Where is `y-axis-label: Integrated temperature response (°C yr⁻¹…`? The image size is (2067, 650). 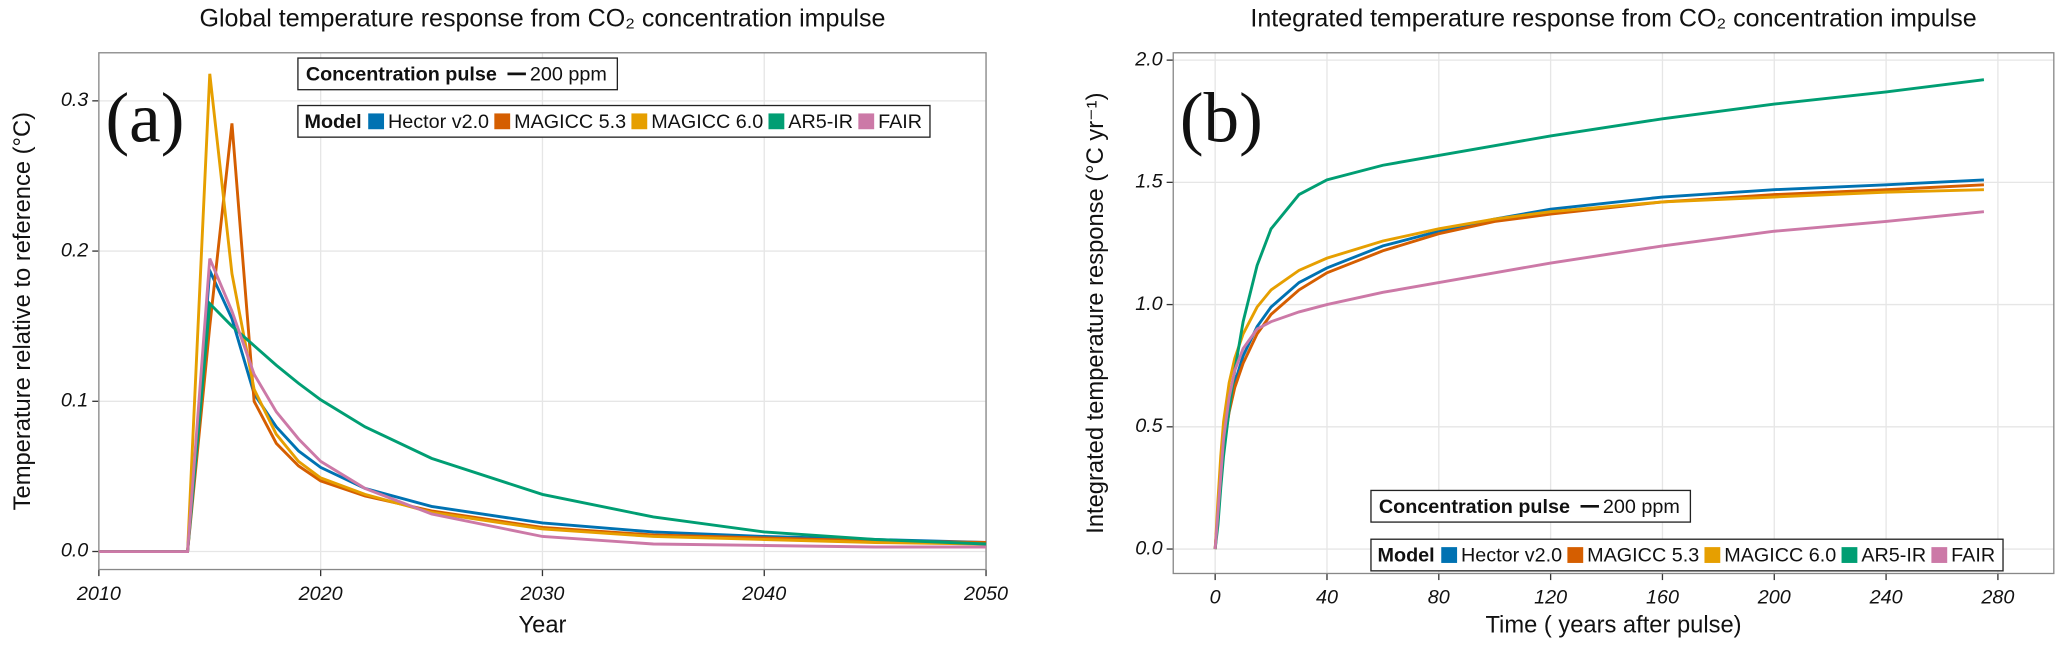
y-axis-label: Integrated temperature response (°C yr⁻¹… is located at coordinates (1096, 313).